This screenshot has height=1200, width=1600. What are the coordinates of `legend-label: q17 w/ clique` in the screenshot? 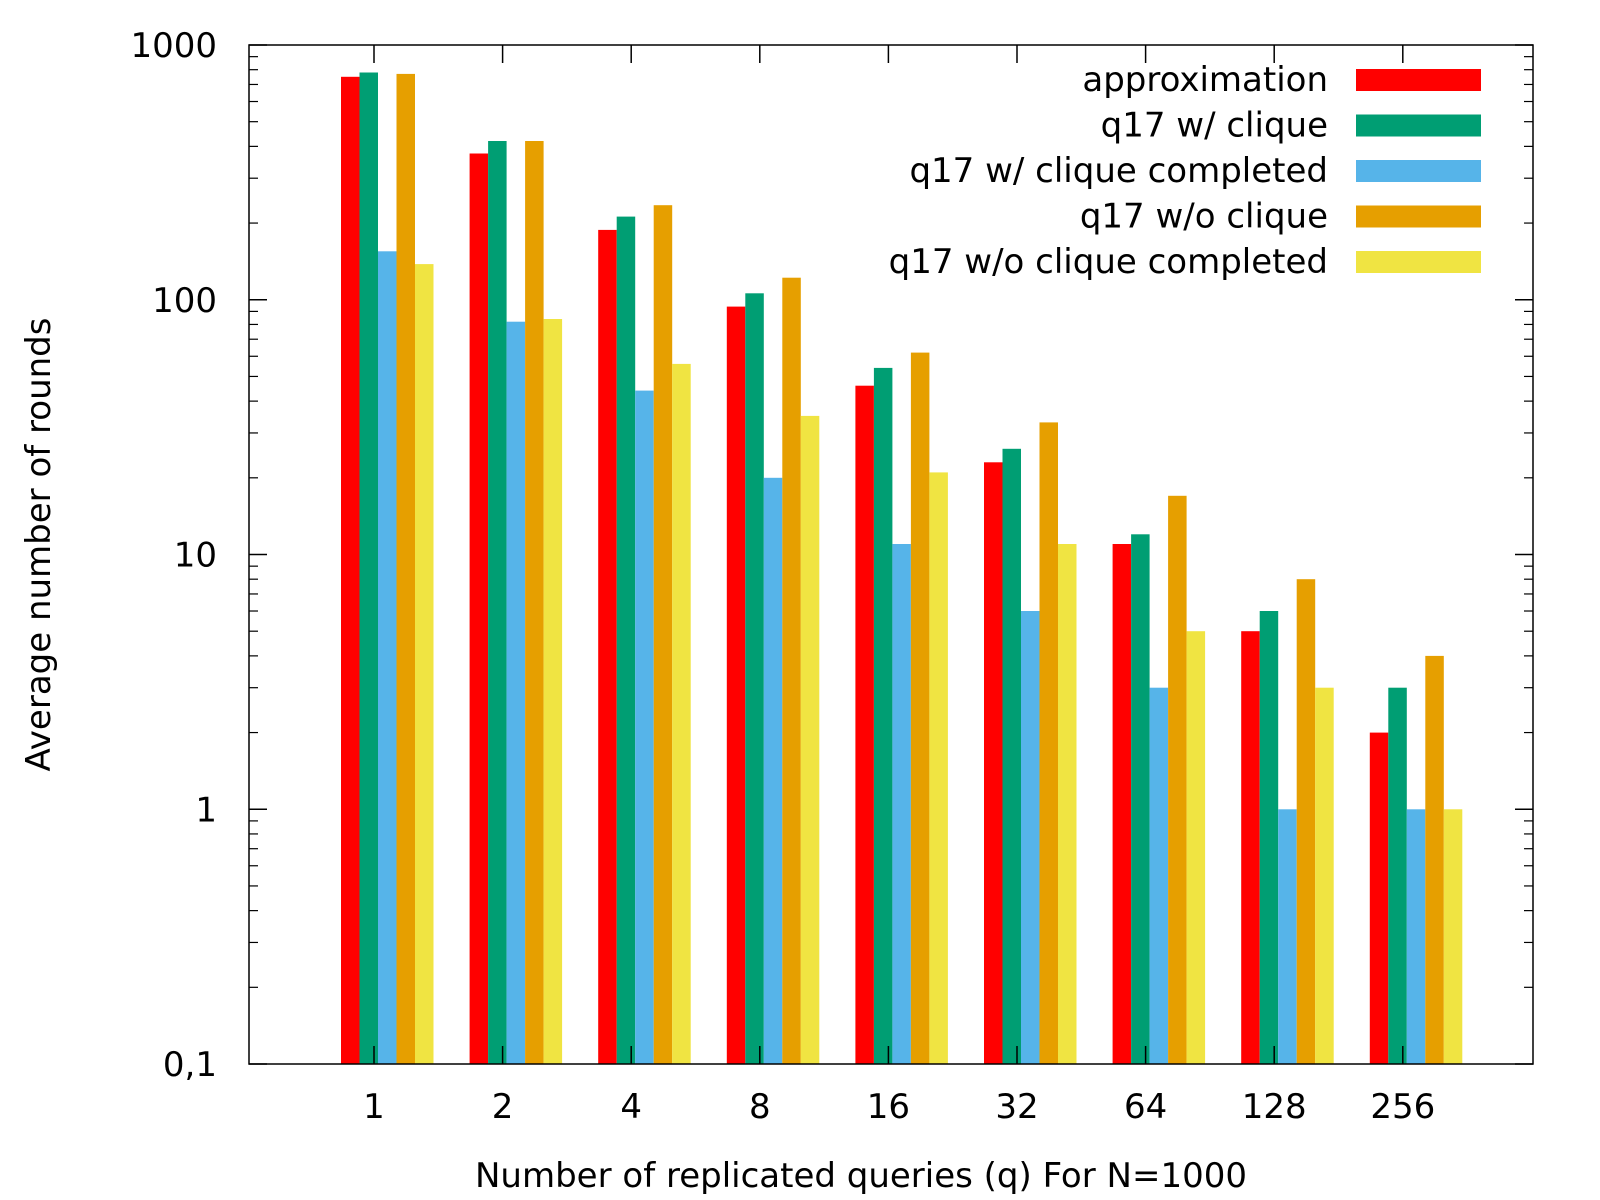 It's located at (1214, 126).